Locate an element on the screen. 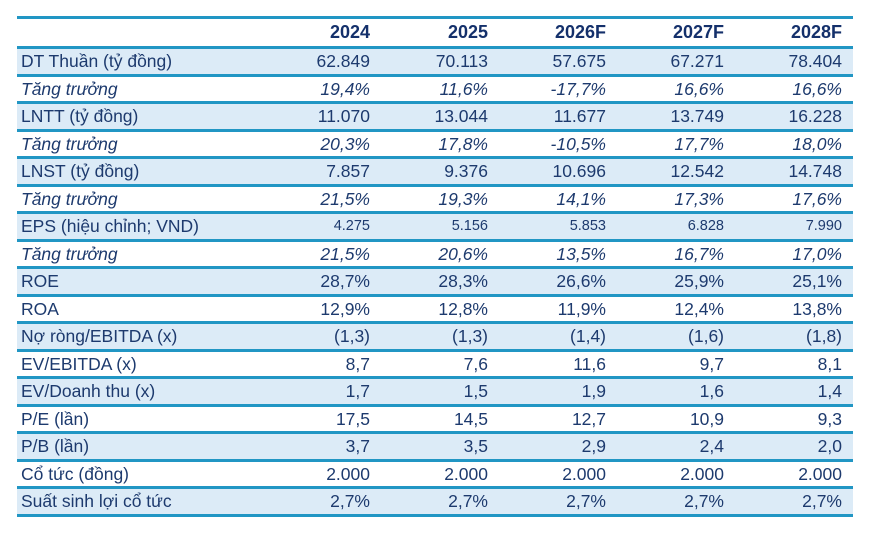  row-label: Suất sinh lợi cổ tức is located at coordinates (96, 501).